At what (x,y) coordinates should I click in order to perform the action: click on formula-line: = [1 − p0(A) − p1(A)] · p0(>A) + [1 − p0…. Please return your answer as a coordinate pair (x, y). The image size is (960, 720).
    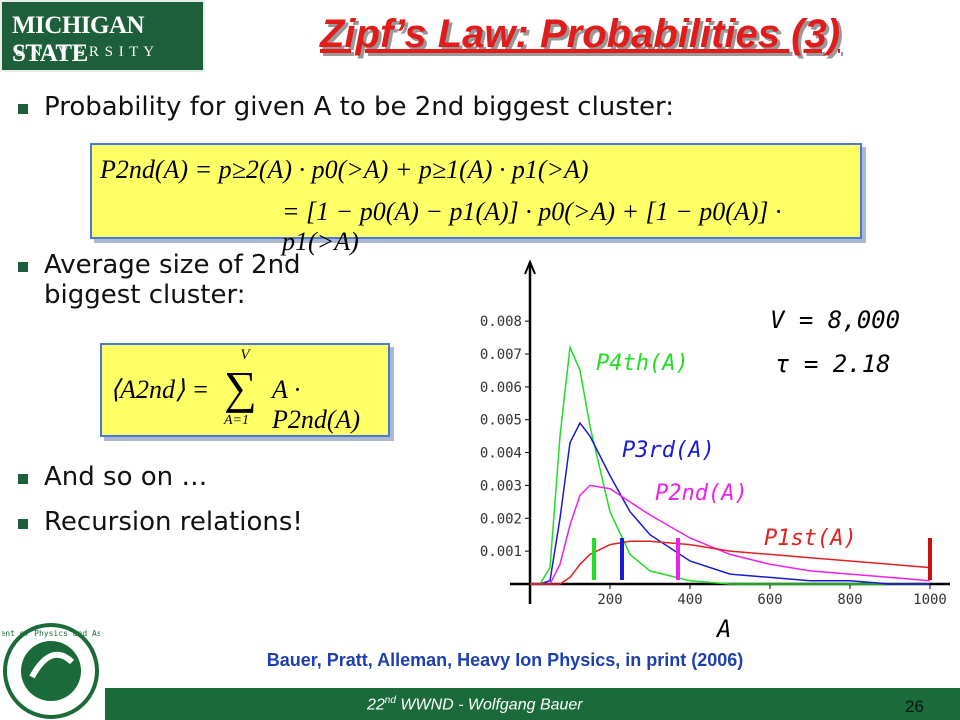
    Looking at the image, I should click on (532, 226).